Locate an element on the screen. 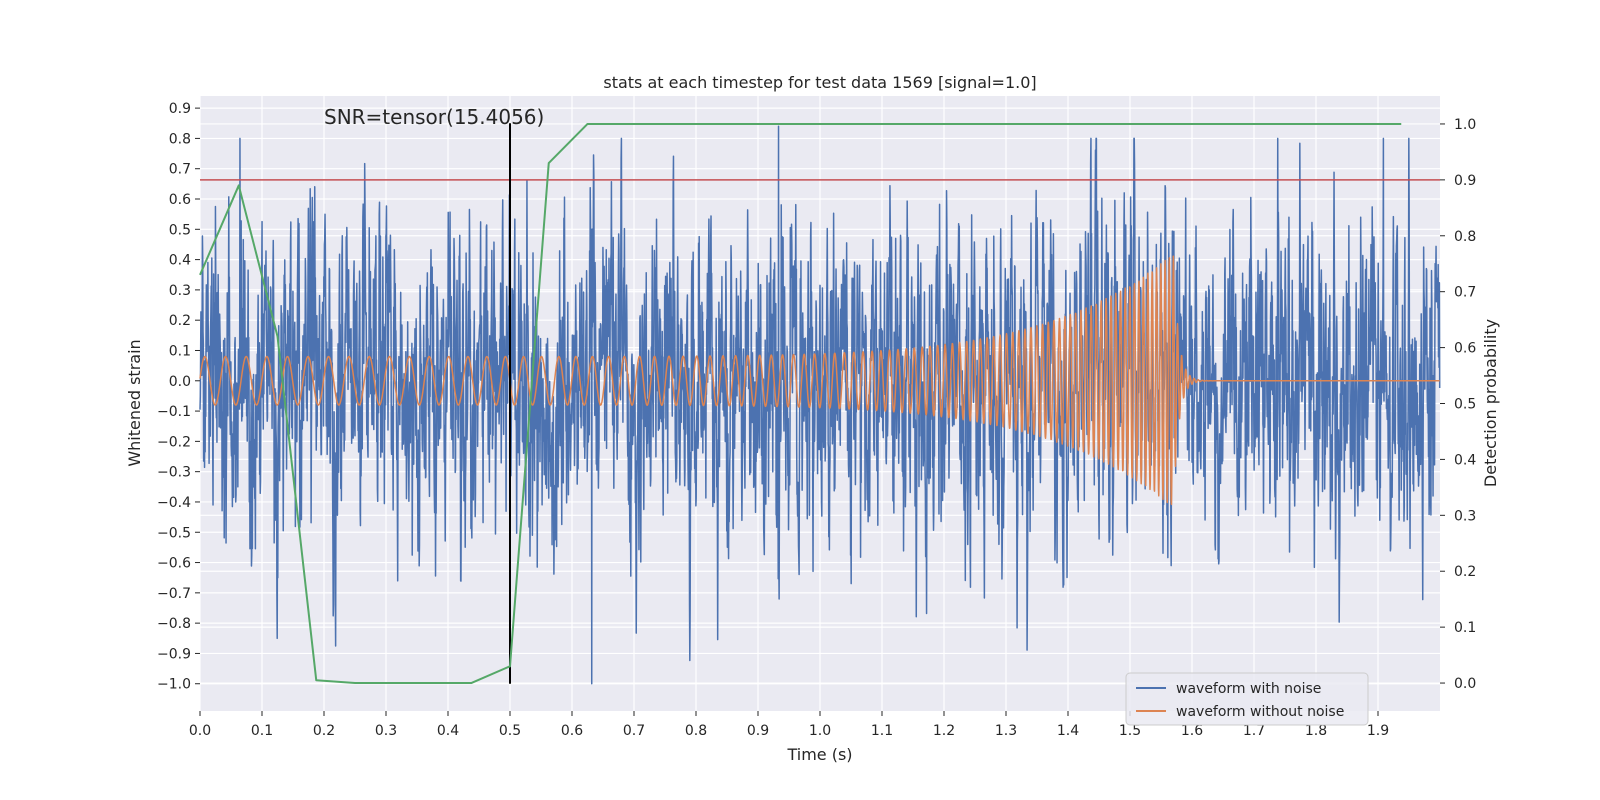  x-tick-label: 0.5 is located at coordinates (510, 731).